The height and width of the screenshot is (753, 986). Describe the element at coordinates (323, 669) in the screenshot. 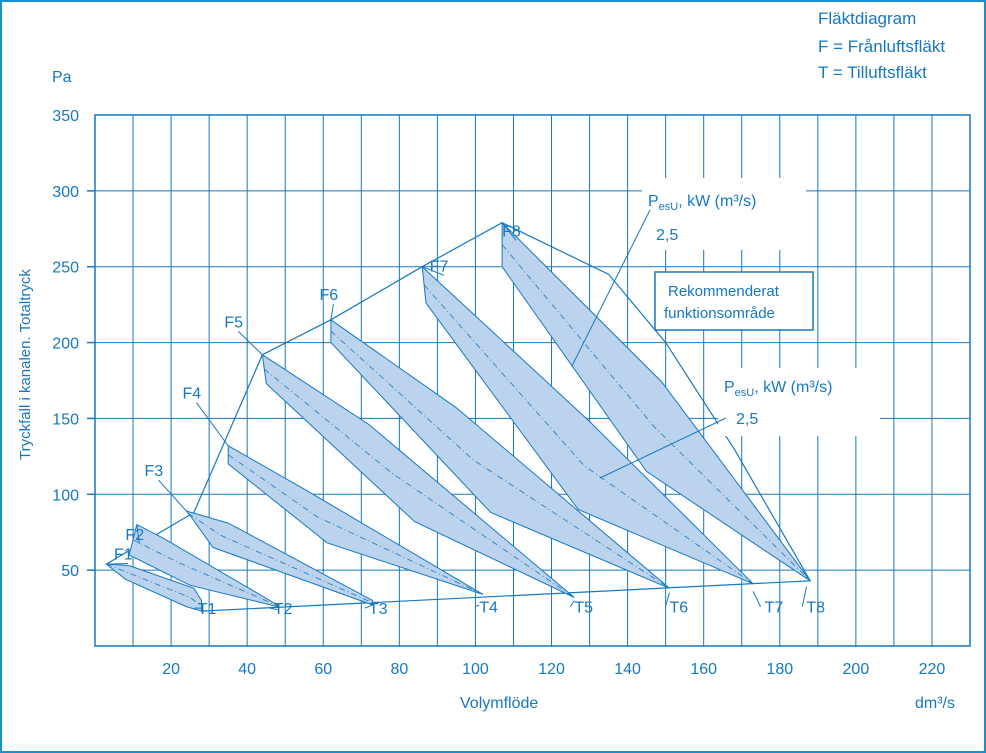

I see `x-tick-label: 60` at that location.